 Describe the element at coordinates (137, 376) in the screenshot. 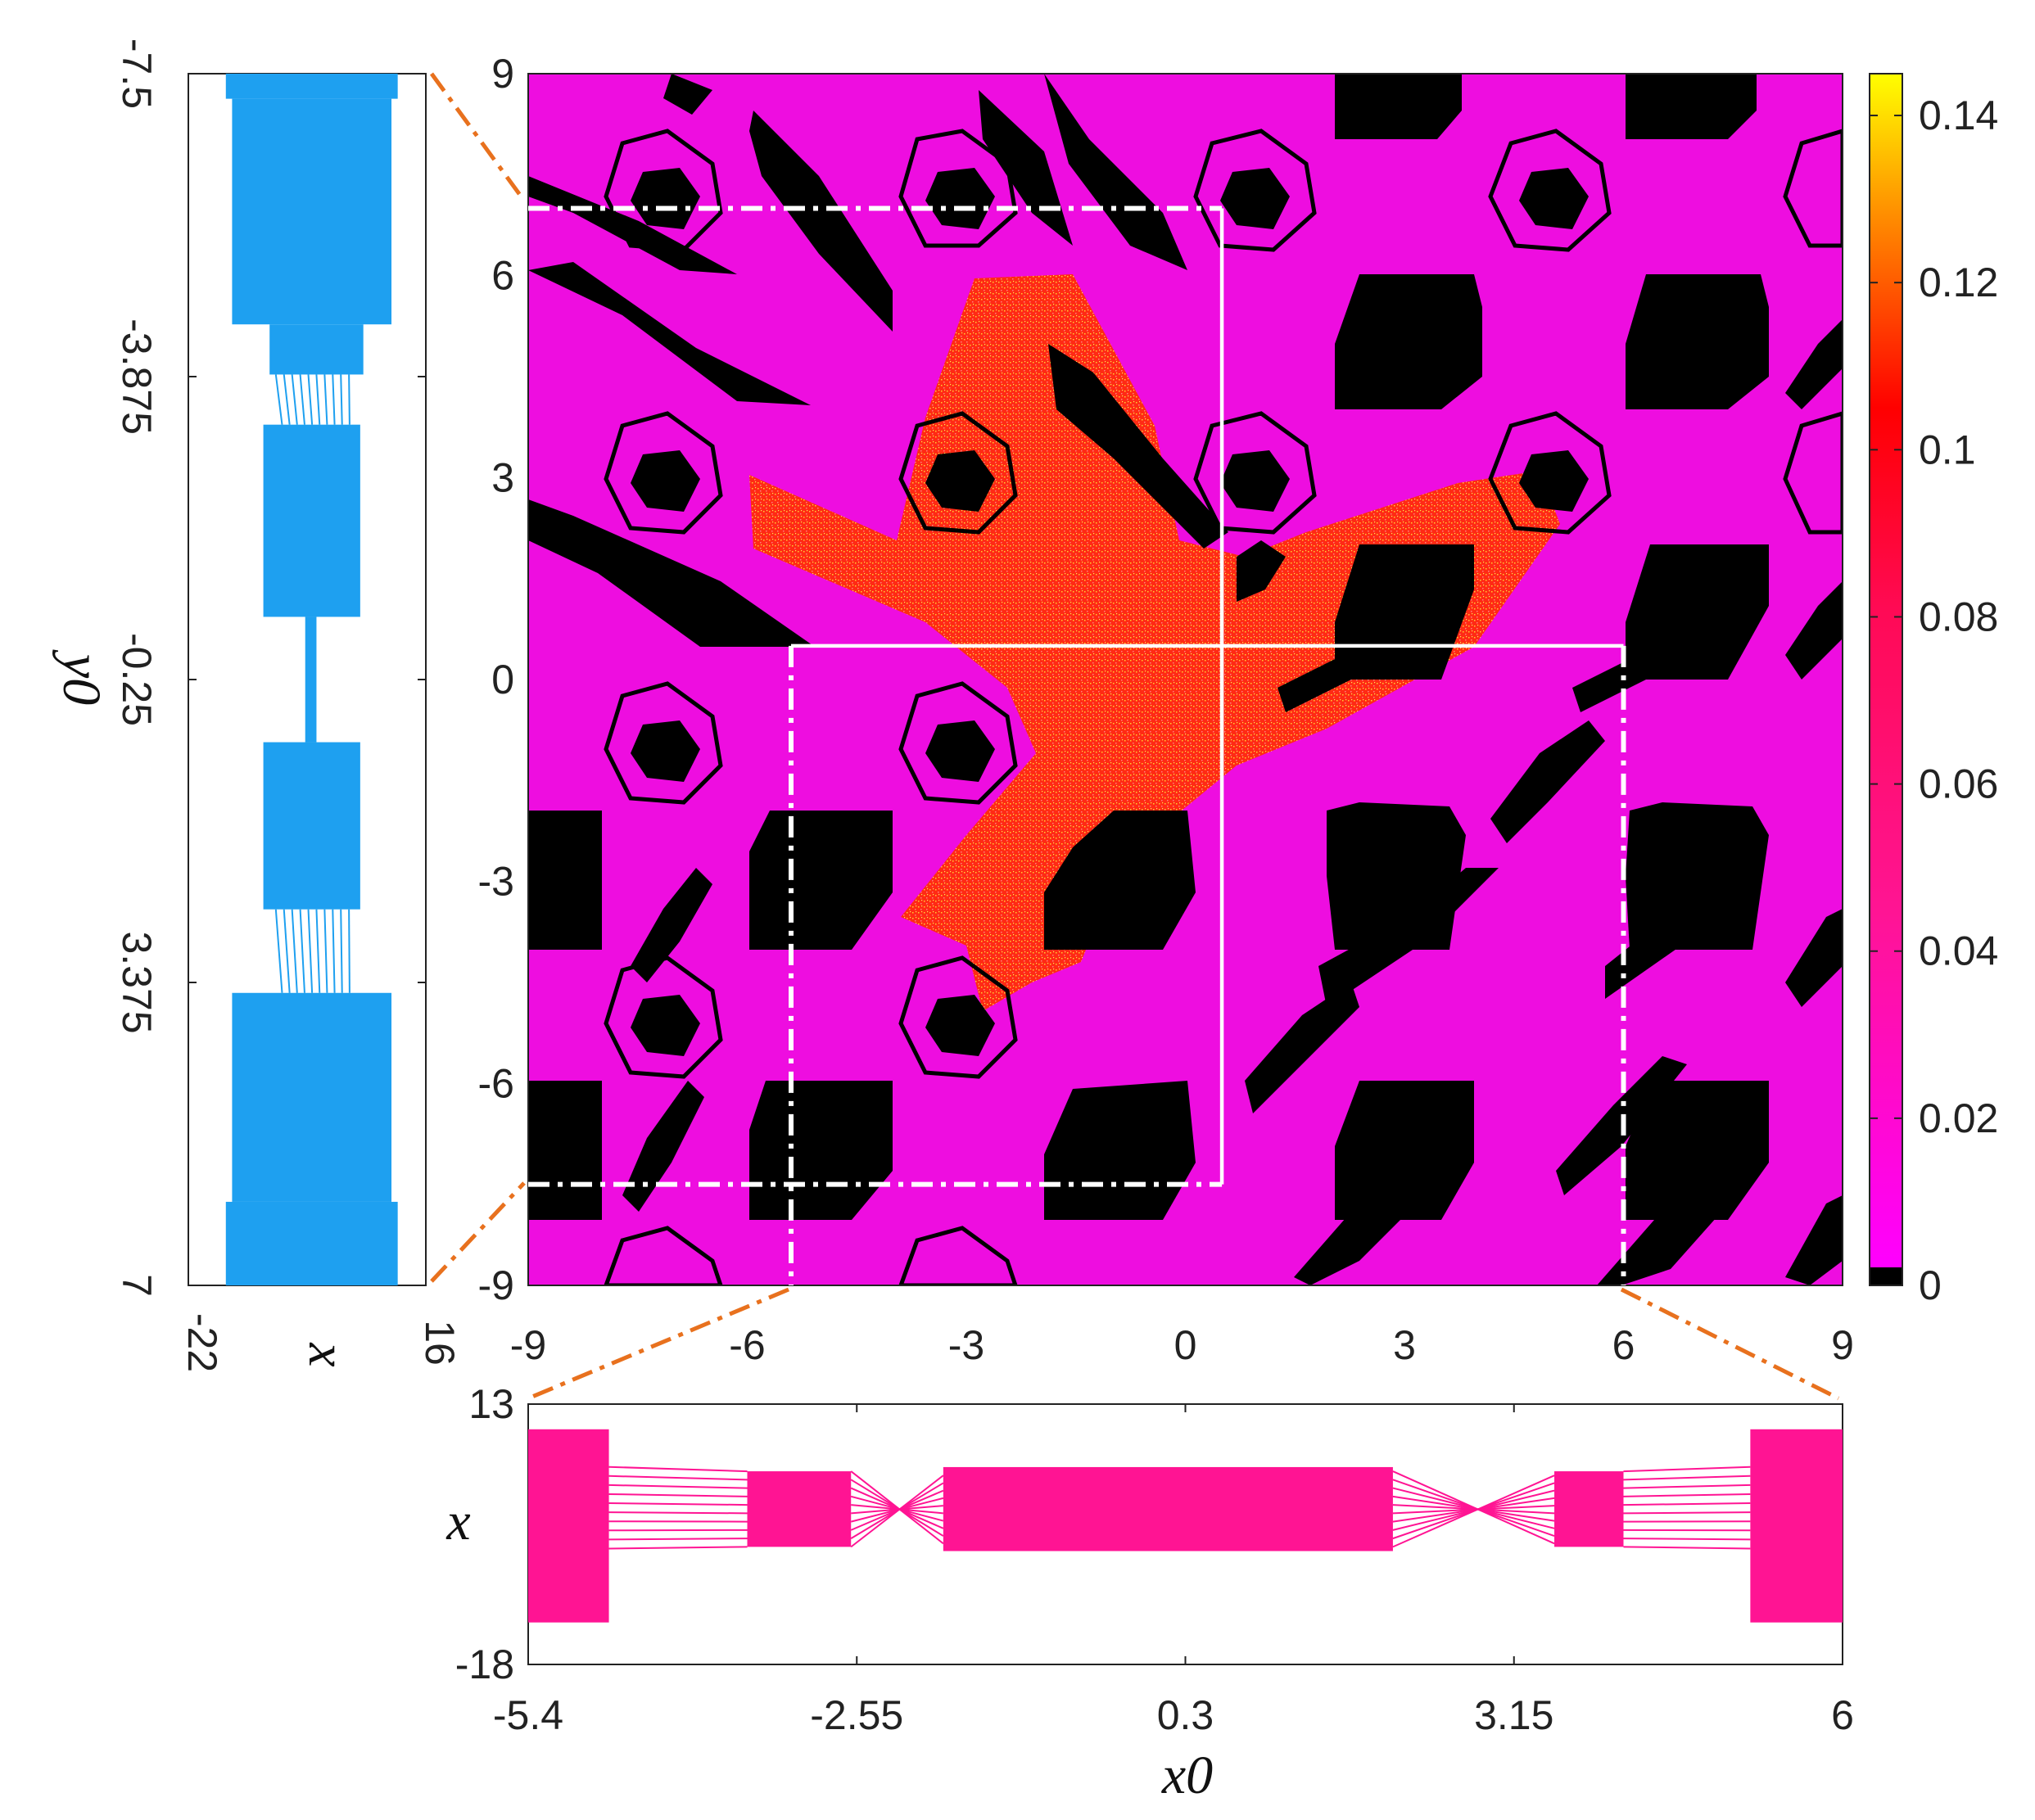

I see `left-inset-y-tick-label: -3.875` at that location.